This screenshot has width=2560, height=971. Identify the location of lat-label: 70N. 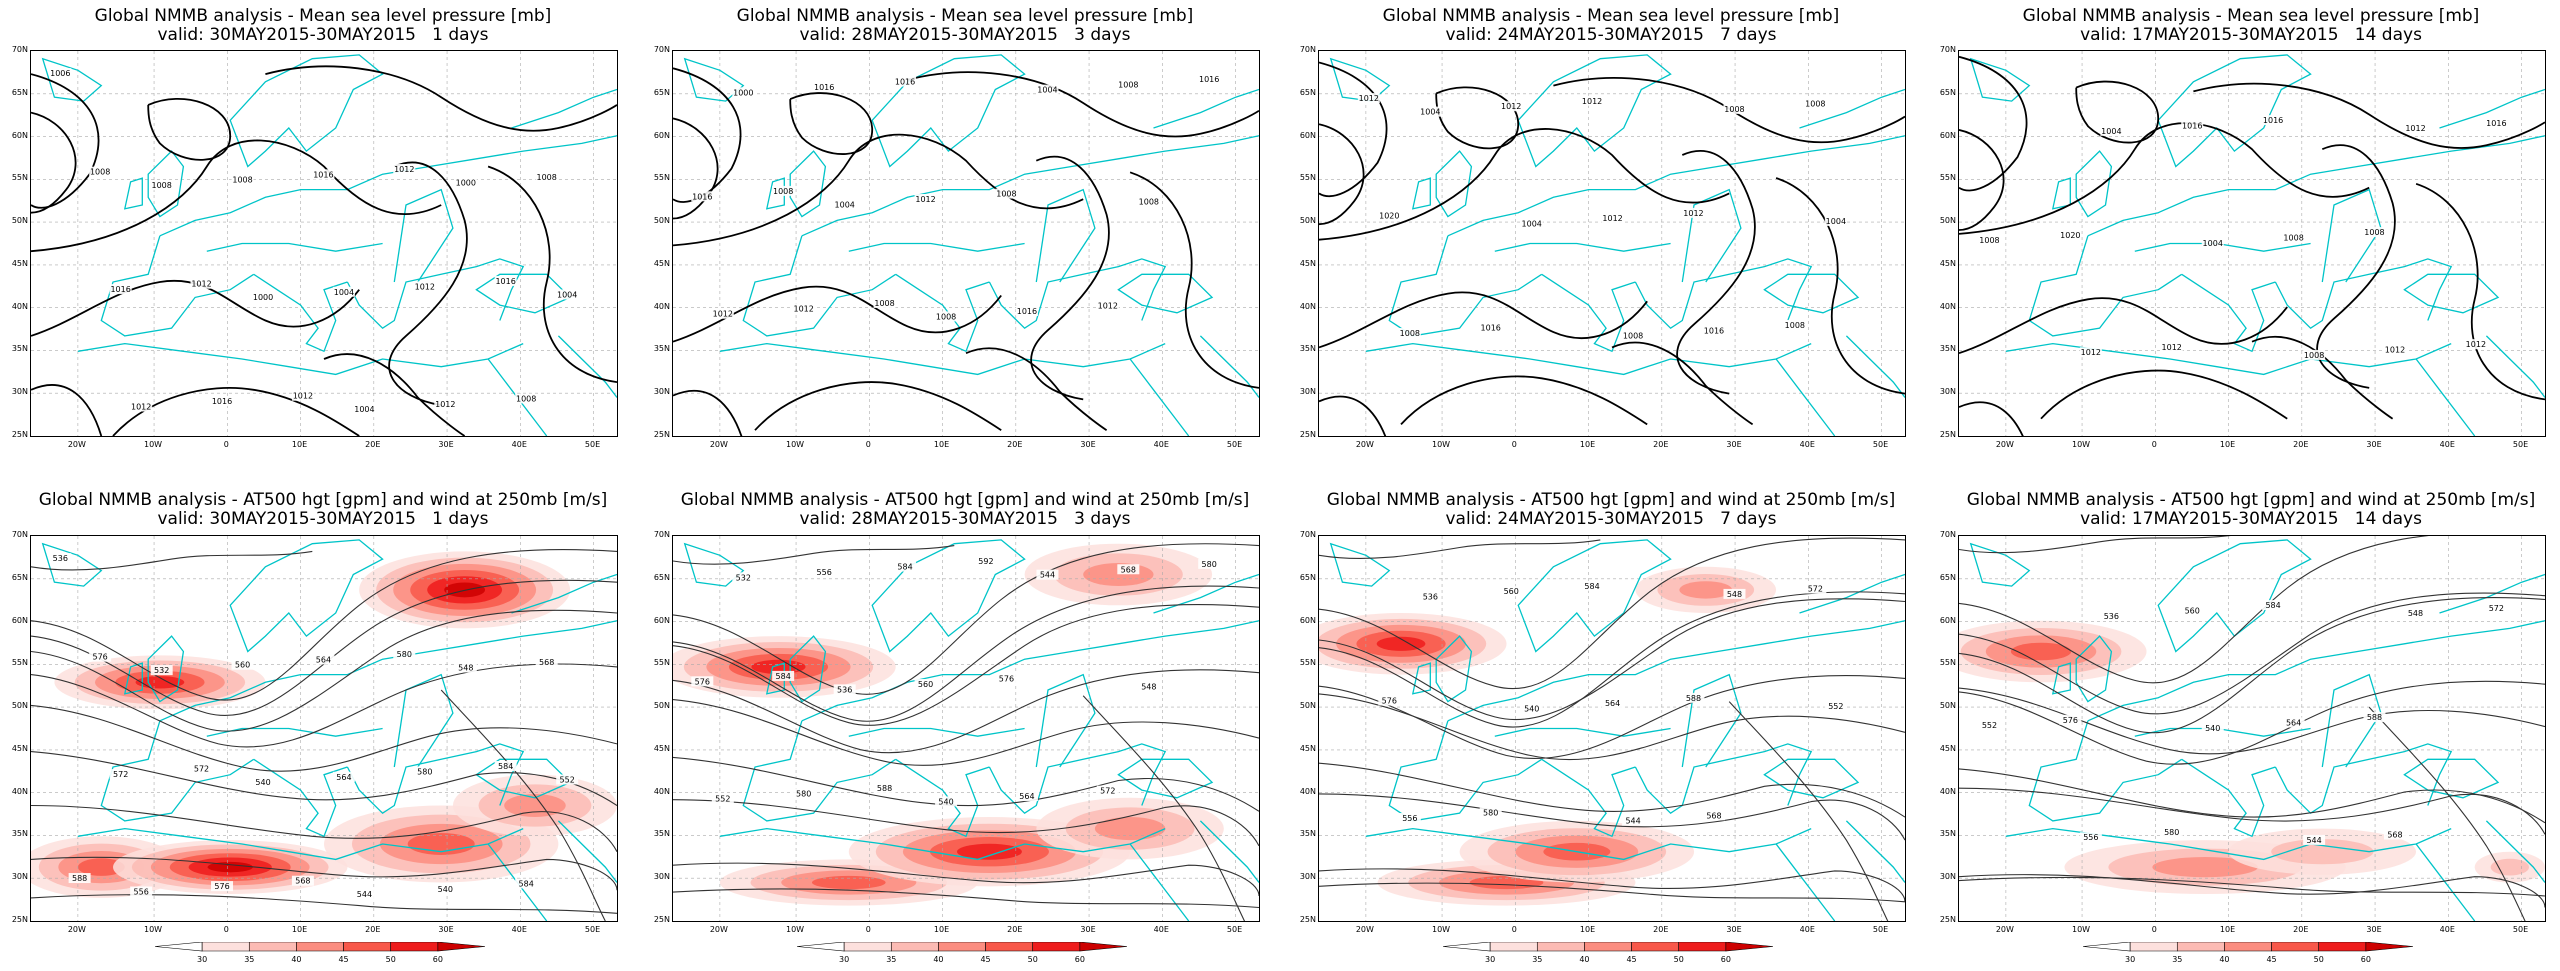
(1307, 534).